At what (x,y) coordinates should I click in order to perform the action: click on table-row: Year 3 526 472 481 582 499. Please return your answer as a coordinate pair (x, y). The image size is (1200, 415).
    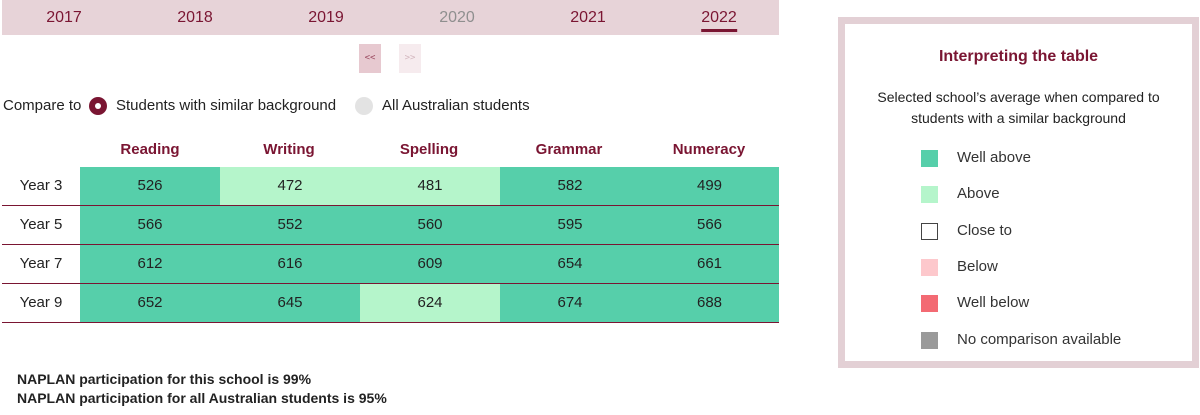
    Looking at the image, I should click on (390, 186).